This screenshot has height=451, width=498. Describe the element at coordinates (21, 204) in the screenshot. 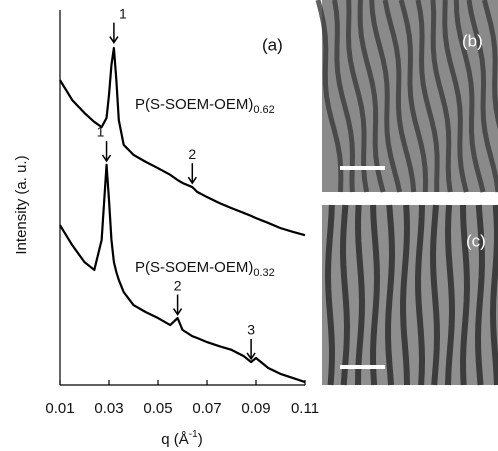

I see `y-axis-label: Intensity (a. u.)` at that location.